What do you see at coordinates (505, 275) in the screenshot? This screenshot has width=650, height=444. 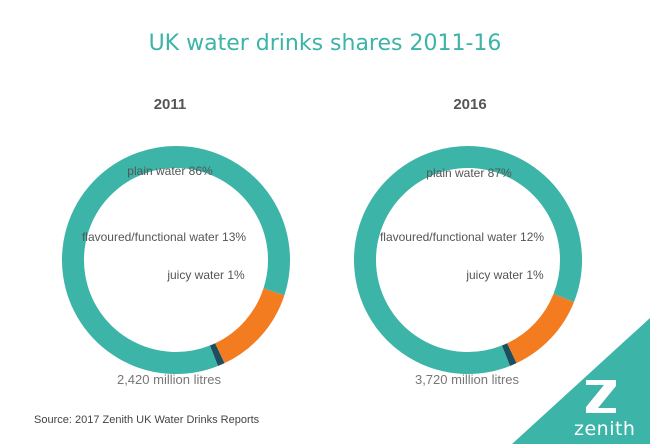 I see `chart-2016-label-juicy: juicy water 1%` at bounding box center [505, 275].